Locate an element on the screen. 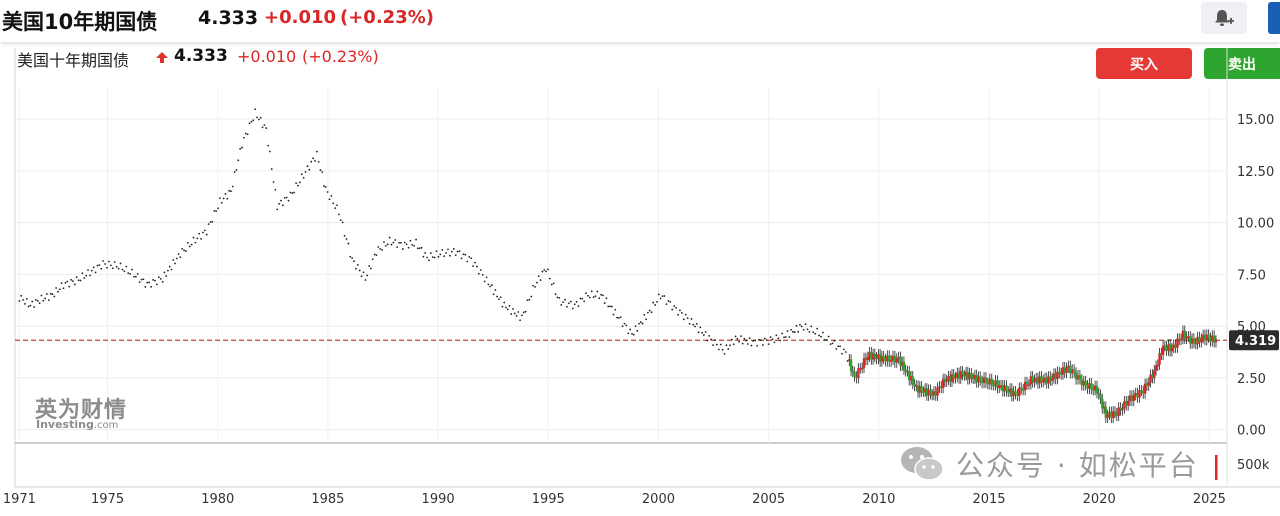 This screenshot has height=516, width=1280. sell-button: 卖出 is located at coordinates (1242, 63).